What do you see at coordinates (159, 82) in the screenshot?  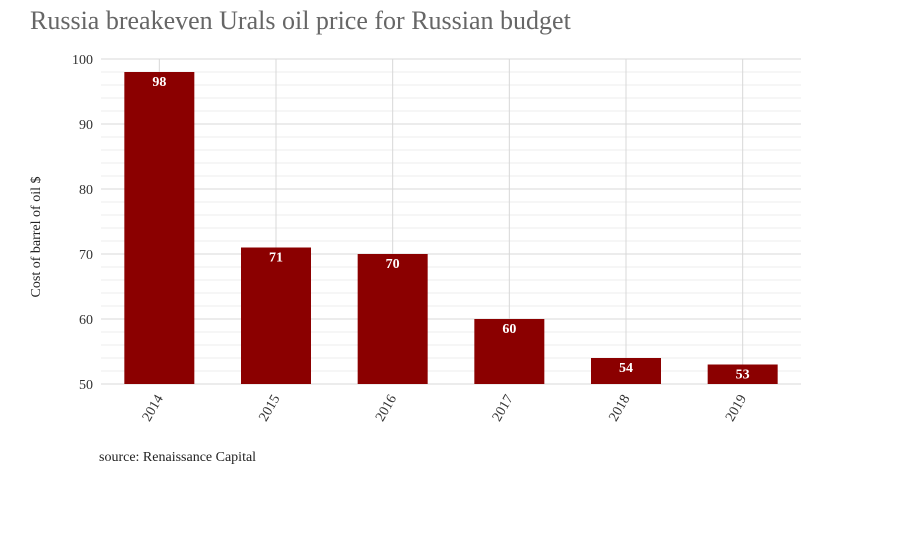 I see `data-label-2014: 98` at bounding box center [159, 82].